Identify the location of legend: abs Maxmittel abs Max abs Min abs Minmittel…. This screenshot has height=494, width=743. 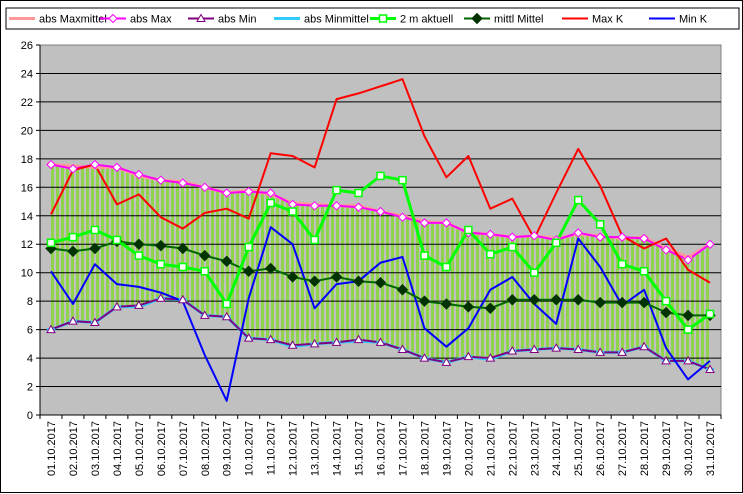
(372, 18).